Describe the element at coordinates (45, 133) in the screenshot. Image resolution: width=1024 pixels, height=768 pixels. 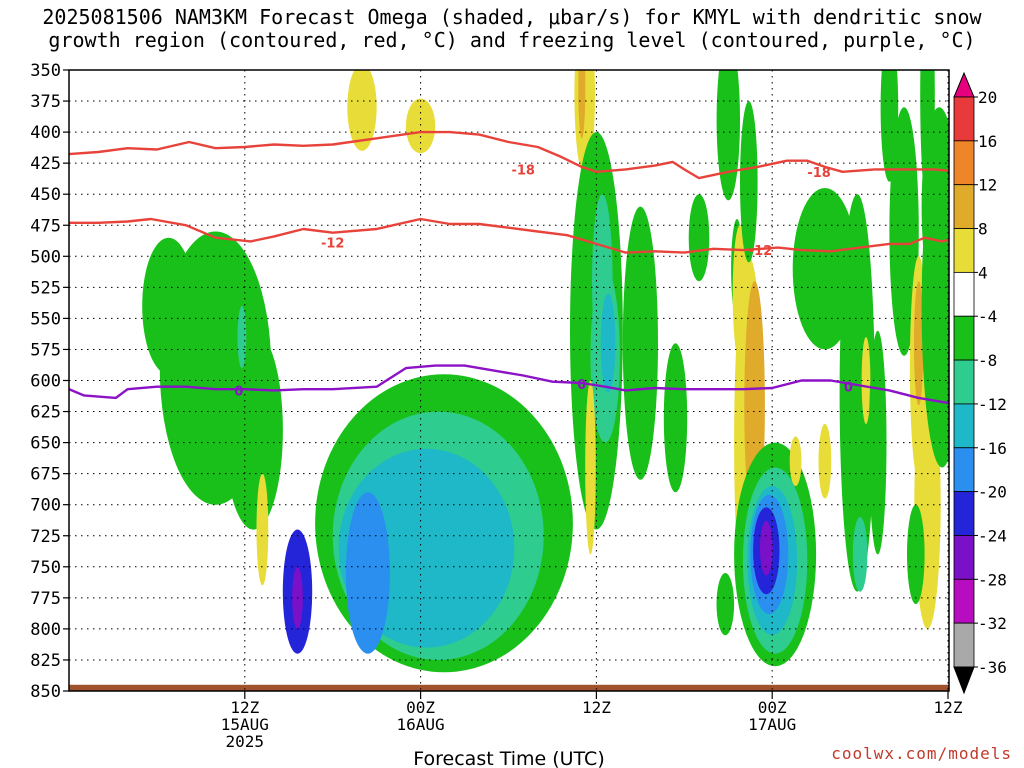
I see `y-tick-label-400: 400` at that location.